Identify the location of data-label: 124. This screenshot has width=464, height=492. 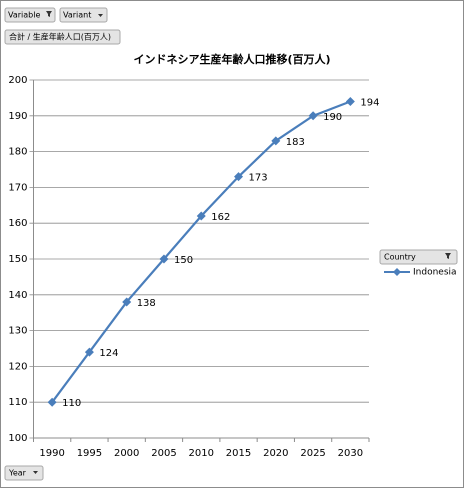
(108, 353).